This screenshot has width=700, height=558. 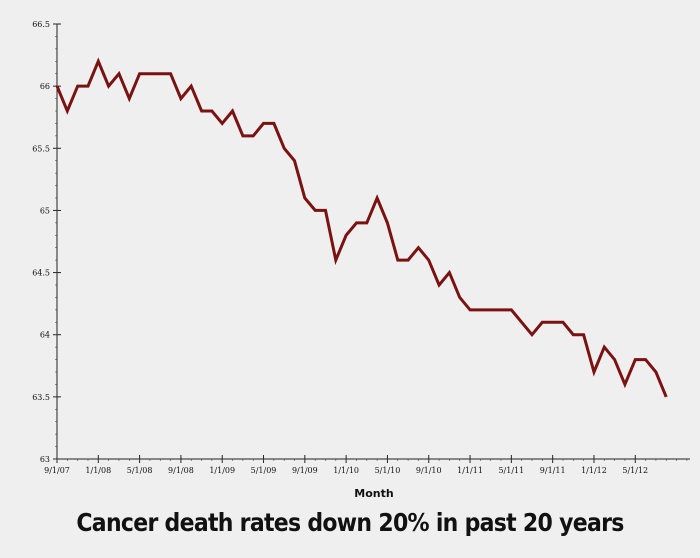 I want to click on y-tick-label: 65, so click(x=45, y=210).